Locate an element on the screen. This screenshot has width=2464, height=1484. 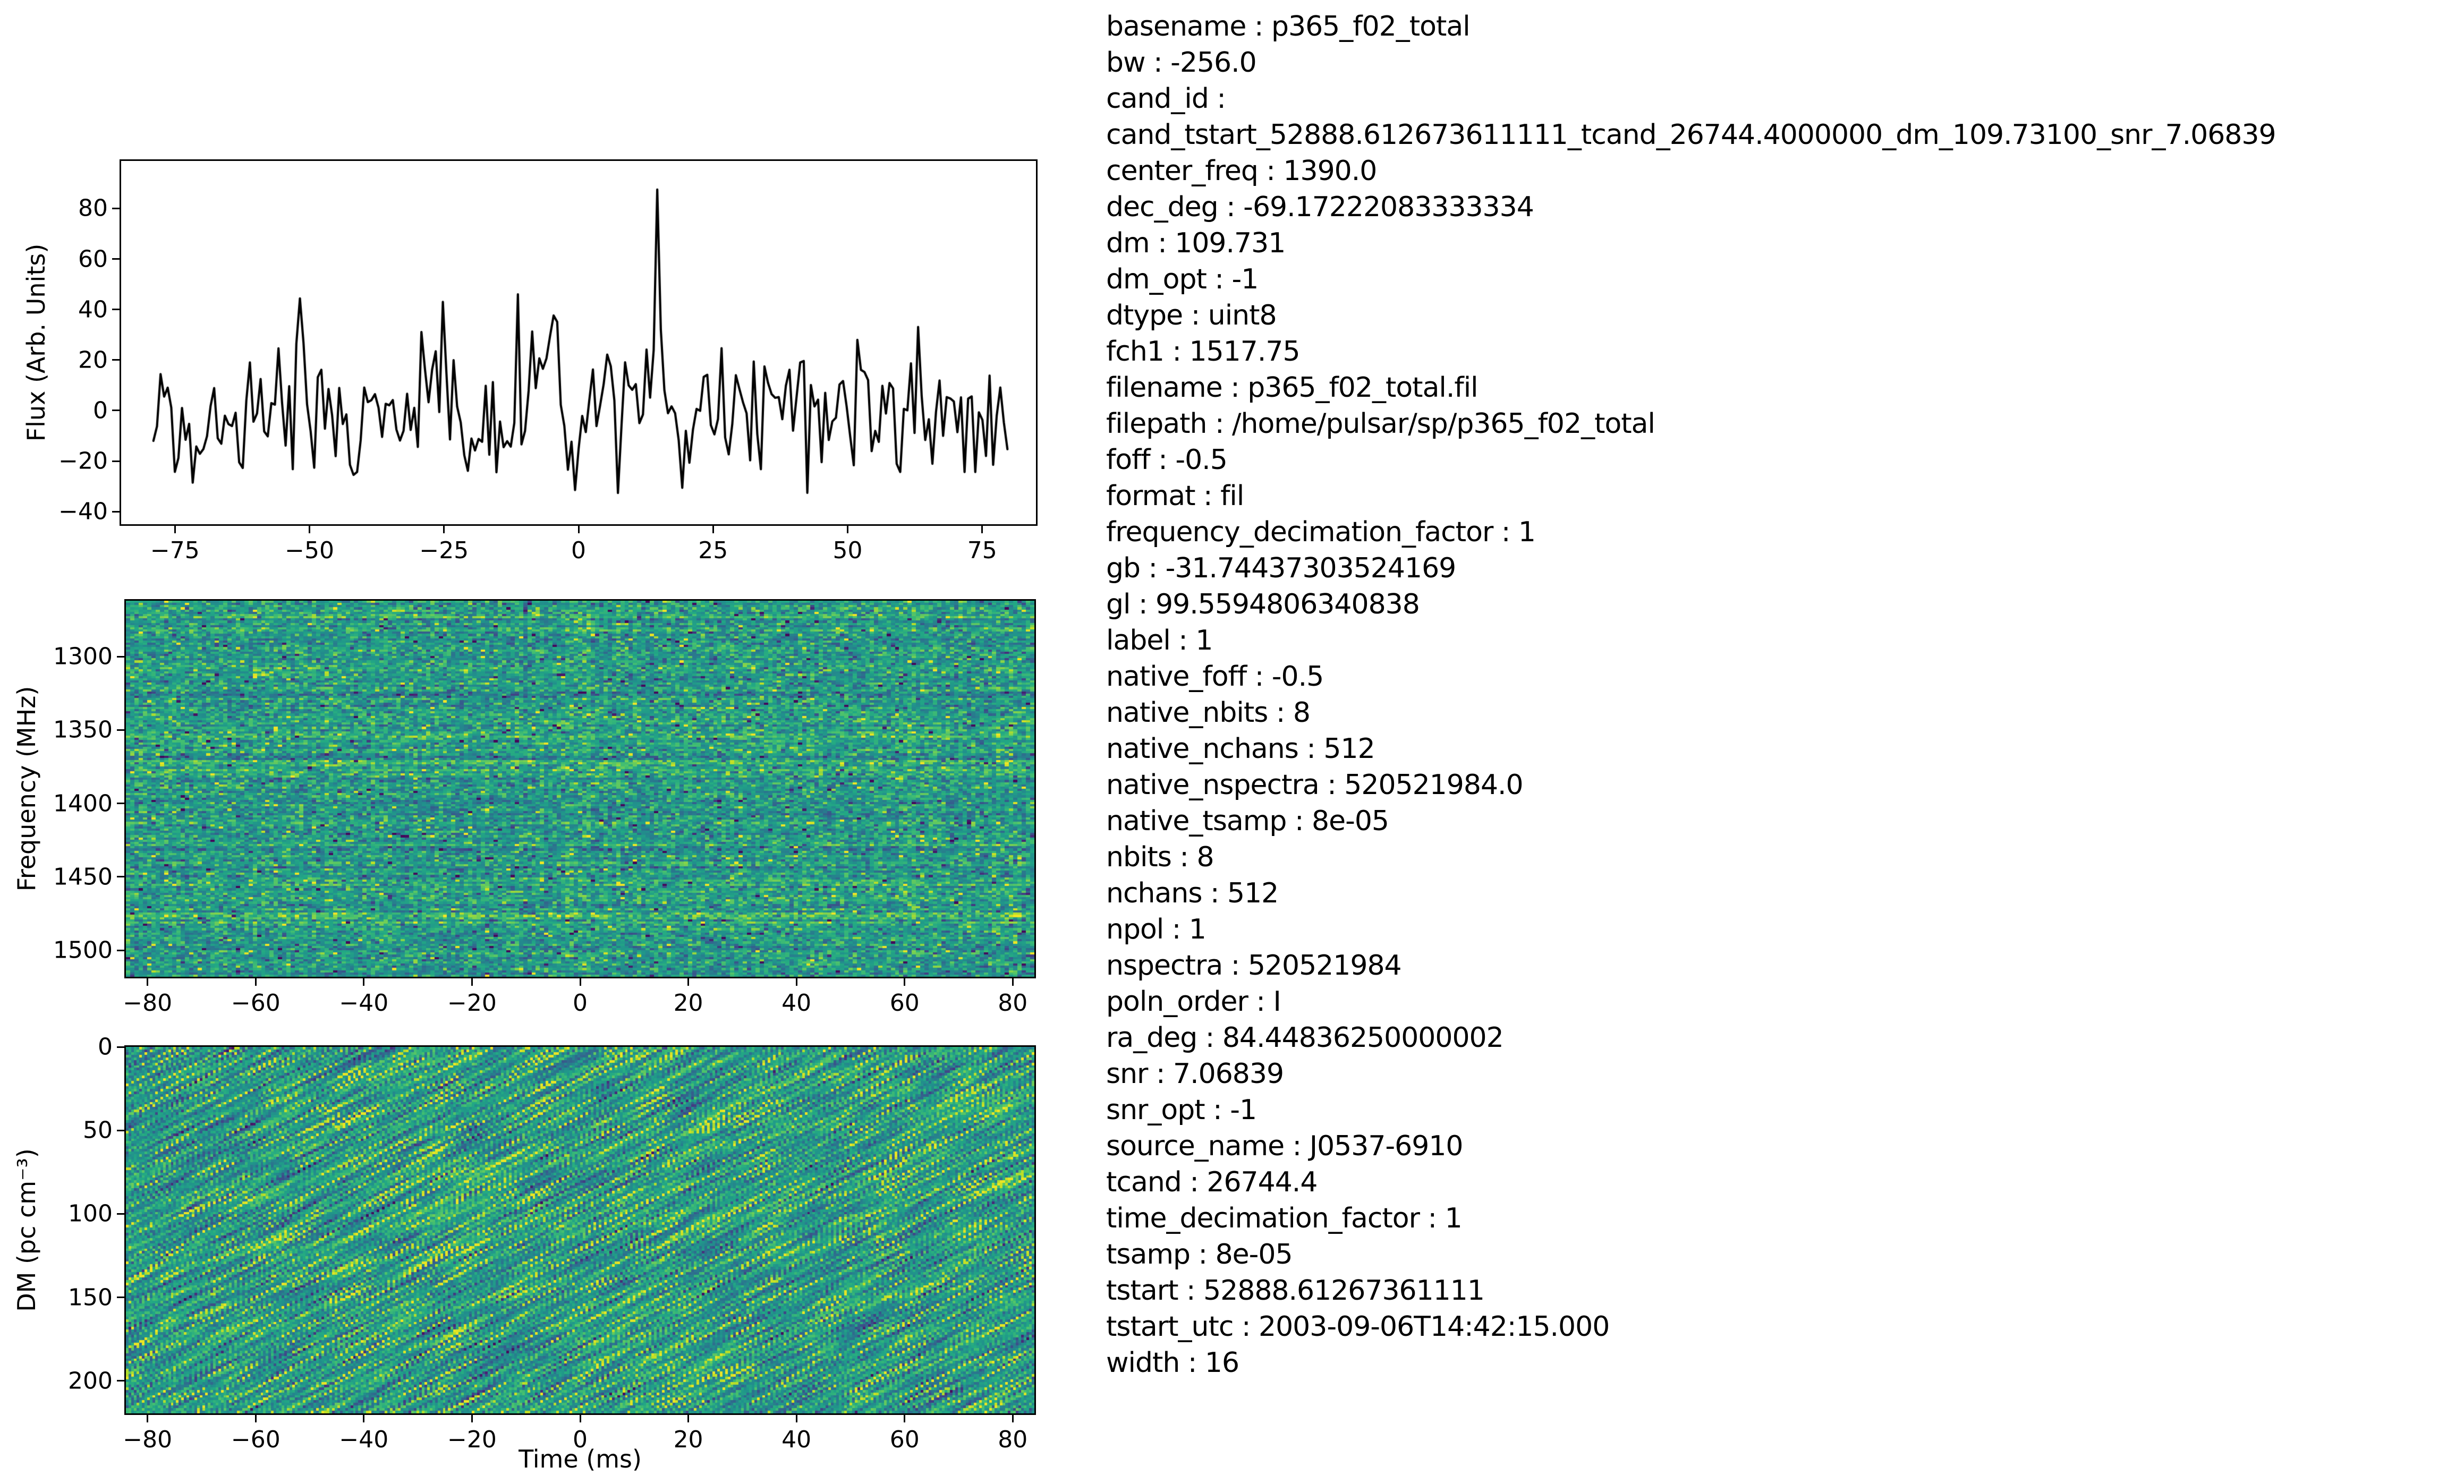
x-tick-label: −25 is located at coordinates (444, 550).